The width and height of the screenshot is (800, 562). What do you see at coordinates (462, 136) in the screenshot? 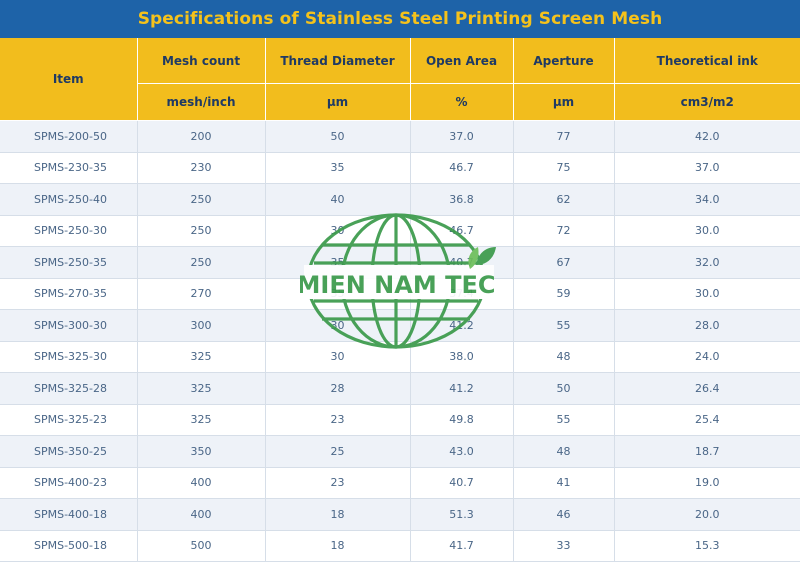
I see `cell-open-area: 37.0` at bounding box center [462, 136].